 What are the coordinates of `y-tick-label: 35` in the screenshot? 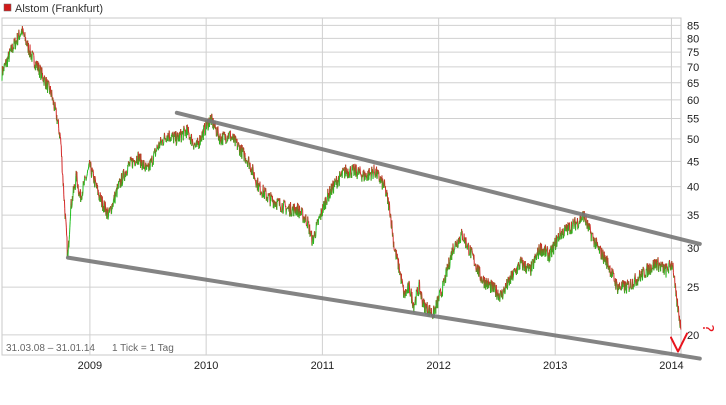 It's located at (693, 216).